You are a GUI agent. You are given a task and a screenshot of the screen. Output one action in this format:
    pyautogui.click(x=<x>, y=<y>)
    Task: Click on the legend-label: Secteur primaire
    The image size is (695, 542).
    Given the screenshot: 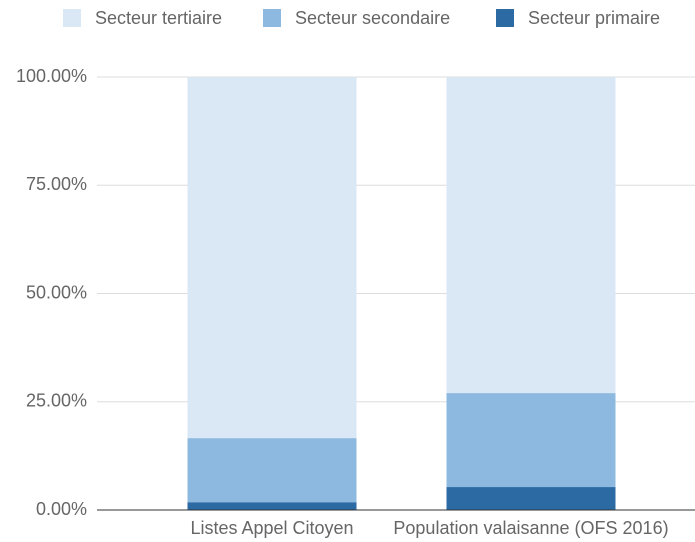 What is the action you would take?
    pyautogui.click(x=594, y=18)
    